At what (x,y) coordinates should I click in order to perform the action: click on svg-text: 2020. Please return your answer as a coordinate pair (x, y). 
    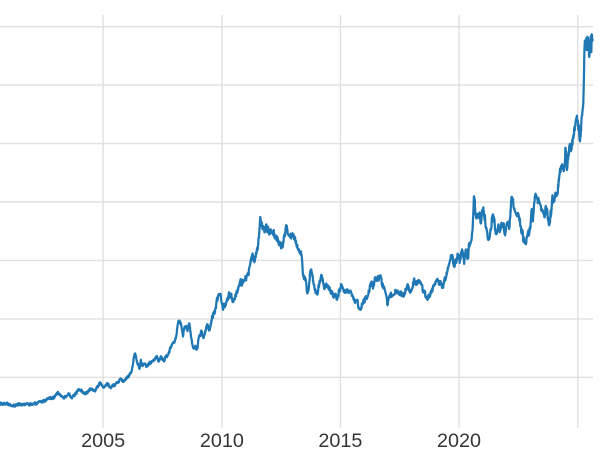
    Looking at the image, I should click on (459, 440).